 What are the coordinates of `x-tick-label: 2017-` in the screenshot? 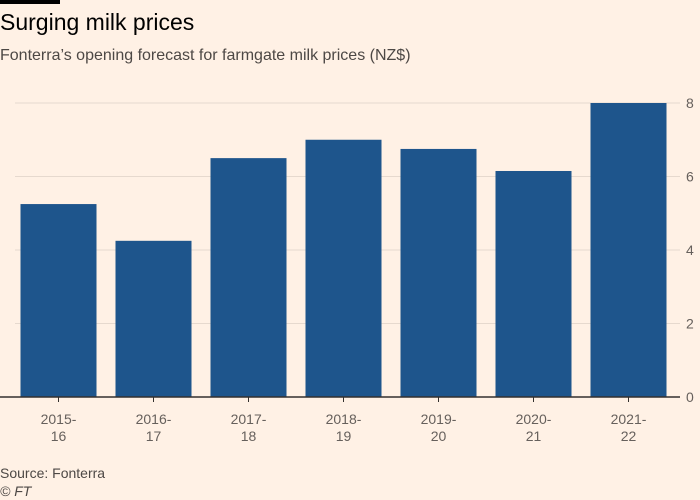 It's located at (249, 419).